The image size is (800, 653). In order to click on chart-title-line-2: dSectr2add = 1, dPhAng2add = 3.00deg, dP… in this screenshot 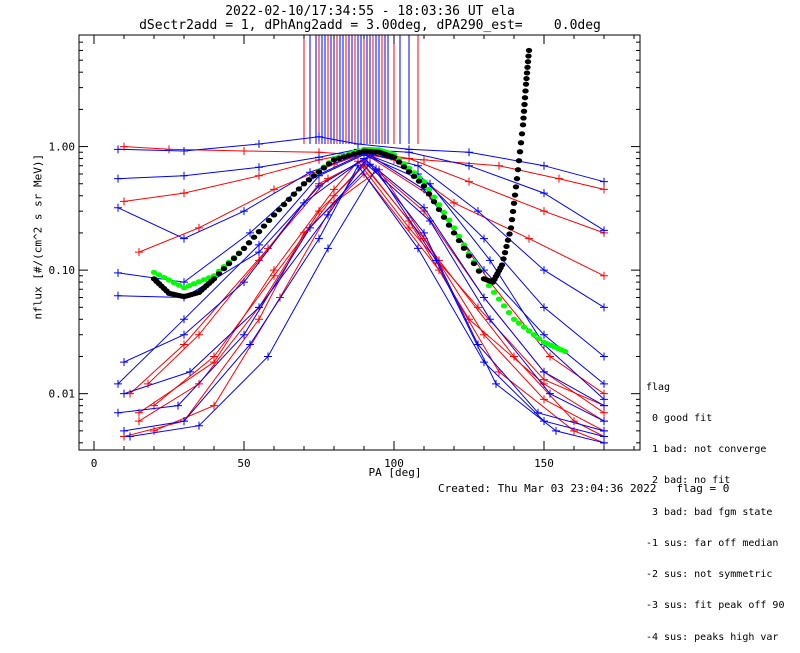, I will do `click(370, 25)`.